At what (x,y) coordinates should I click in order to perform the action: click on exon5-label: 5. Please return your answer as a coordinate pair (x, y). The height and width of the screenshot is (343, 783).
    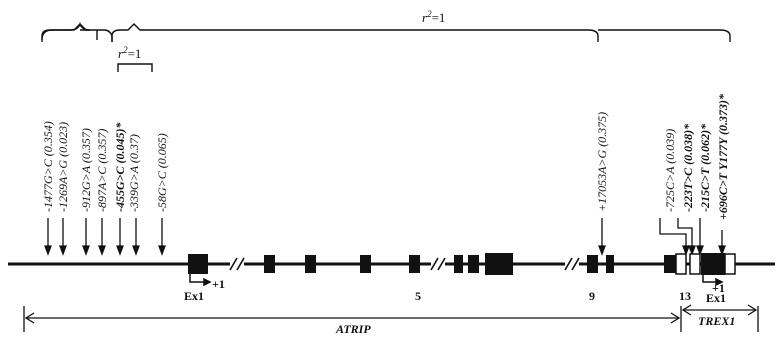
    Looking at the image, I should click on (418, 296).